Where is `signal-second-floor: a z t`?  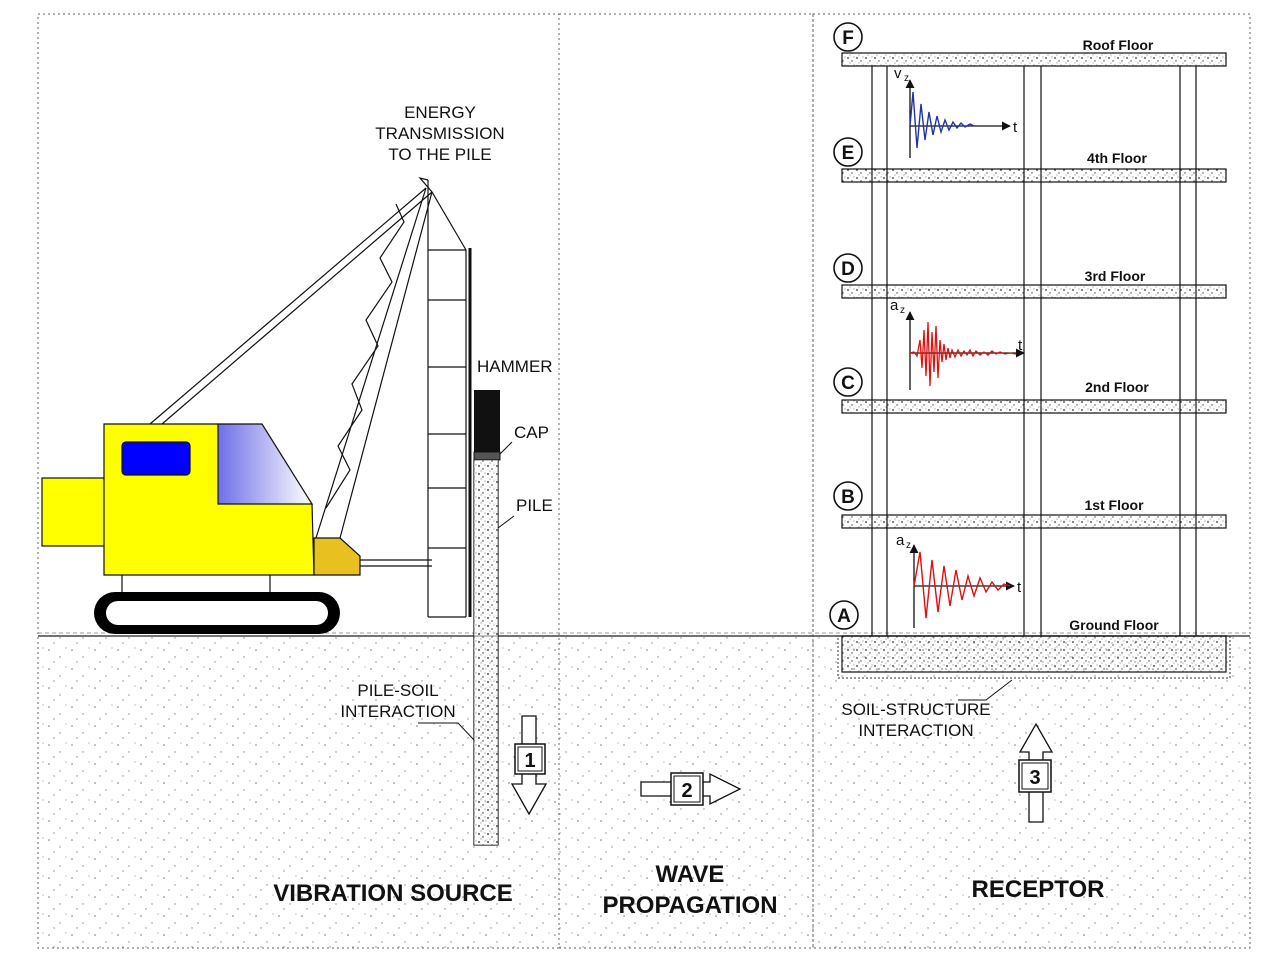 signal-second-floor: a z t is located at coordinates (957, 343).